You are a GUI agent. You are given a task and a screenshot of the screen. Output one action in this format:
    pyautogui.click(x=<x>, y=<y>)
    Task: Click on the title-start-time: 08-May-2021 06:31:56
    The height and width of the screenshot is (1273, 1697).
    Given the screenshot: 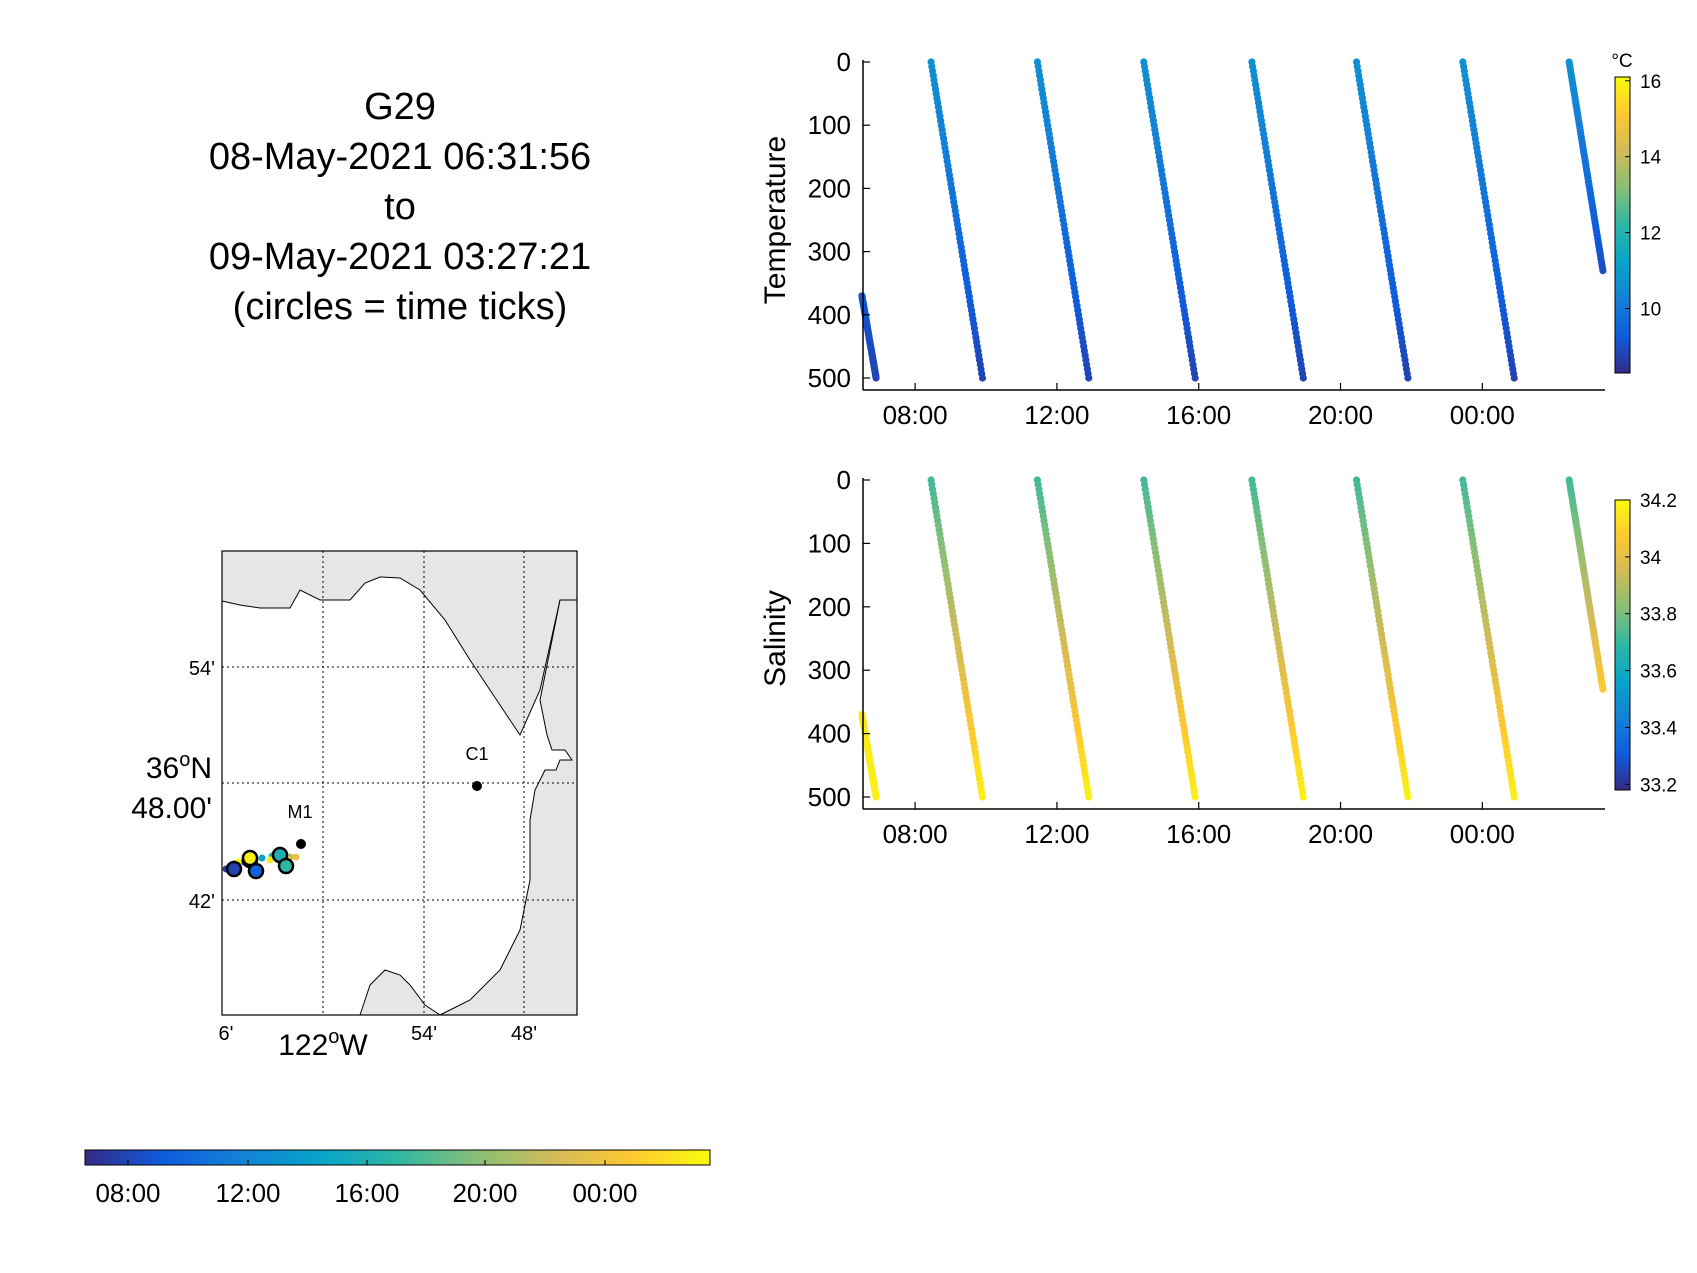 What is the action you would take?
    pyautogui.click(x=400, y=157)
    